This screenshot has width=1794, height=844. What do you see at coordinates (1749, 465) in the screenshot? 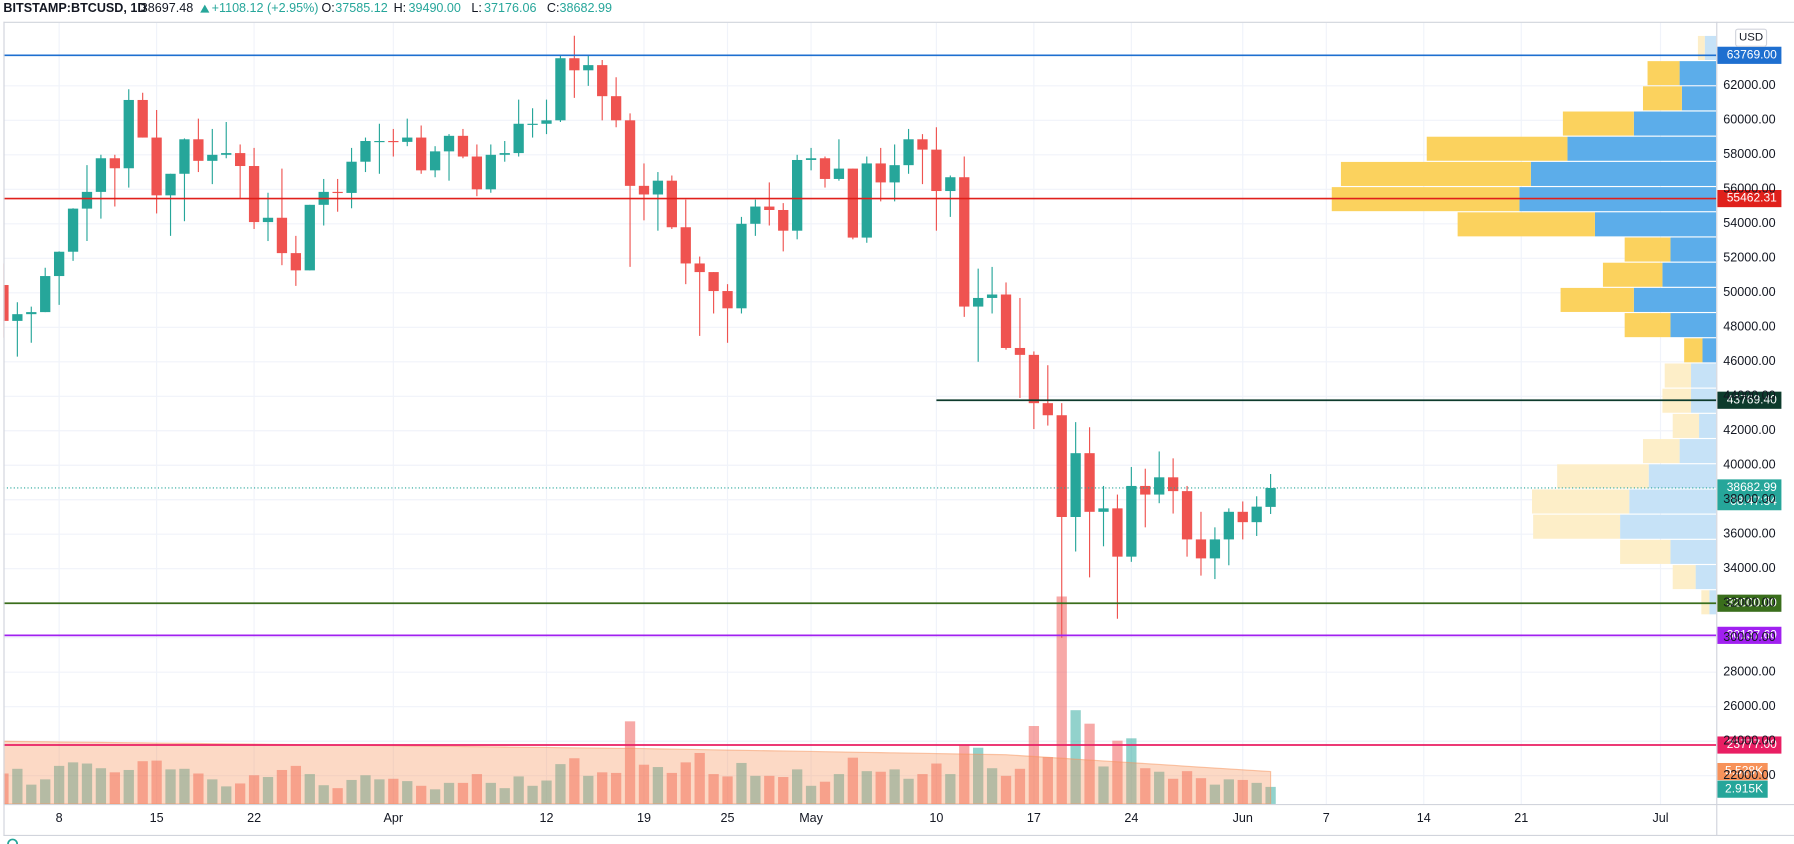
I see `y-tick-label: 40000.00` at bounding box center [1749, 465].